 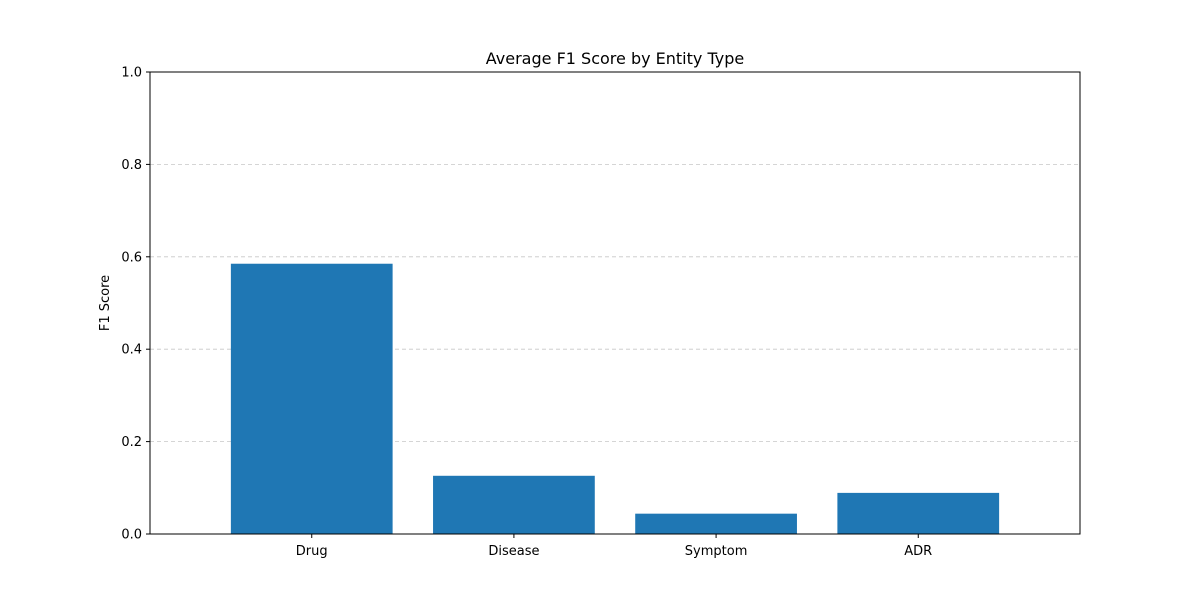 What do you see at coordinates (918, 513) in the screenshot?
I see `bar-adr` at bounding box center [918, 513].